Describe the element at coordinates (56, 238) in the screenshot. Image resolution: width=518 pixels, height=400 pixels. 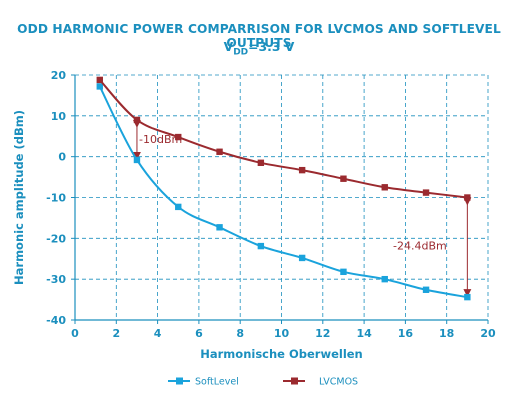
I see `y-tick-label: -20` at that location.